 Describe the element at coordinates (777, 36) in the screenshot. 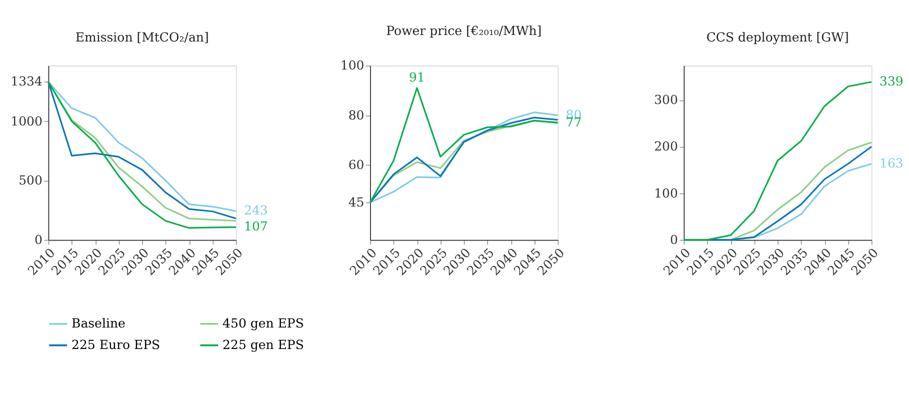

I see `chart-title: CCS deployment [GW]` at that location.